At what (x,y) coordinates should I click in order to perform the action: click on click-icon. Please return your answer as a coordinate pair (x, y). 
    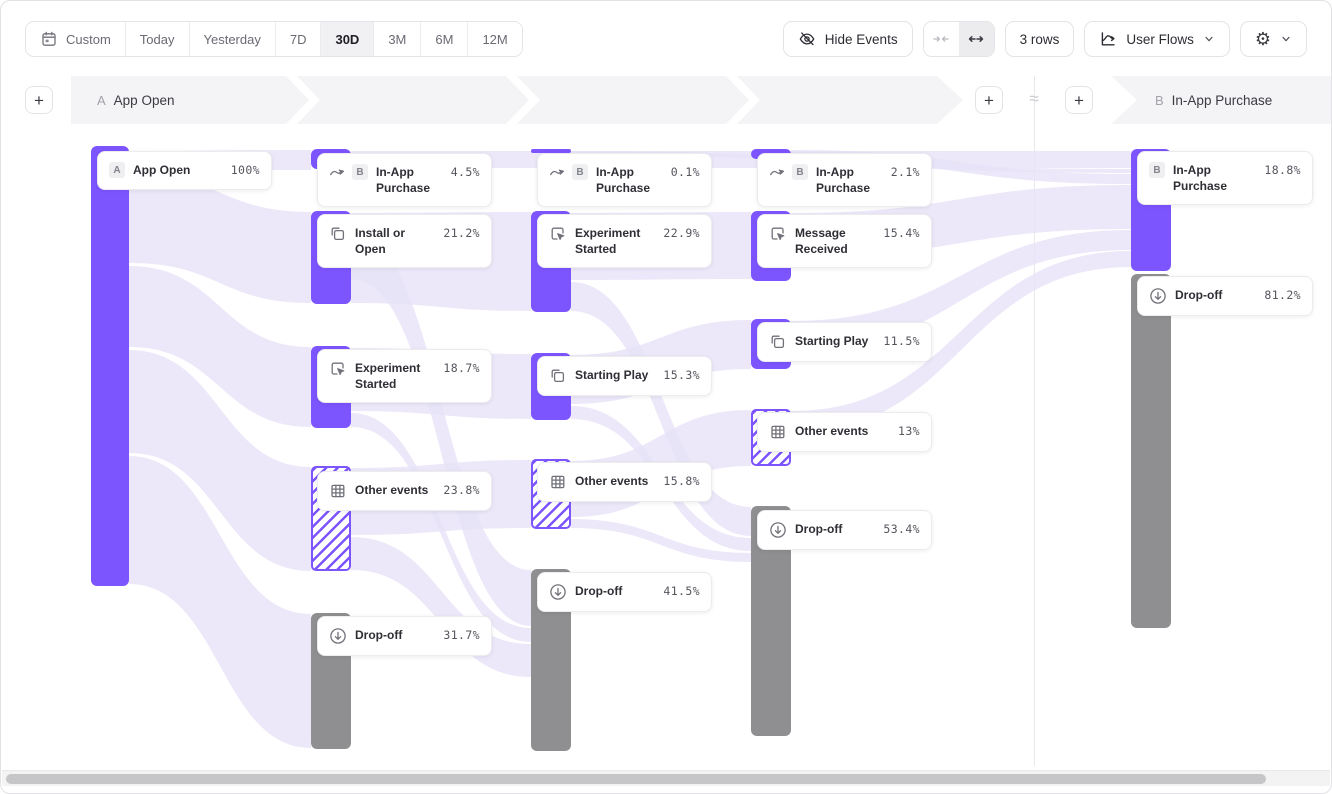
    Looking at the image, I should click on (778, 234).